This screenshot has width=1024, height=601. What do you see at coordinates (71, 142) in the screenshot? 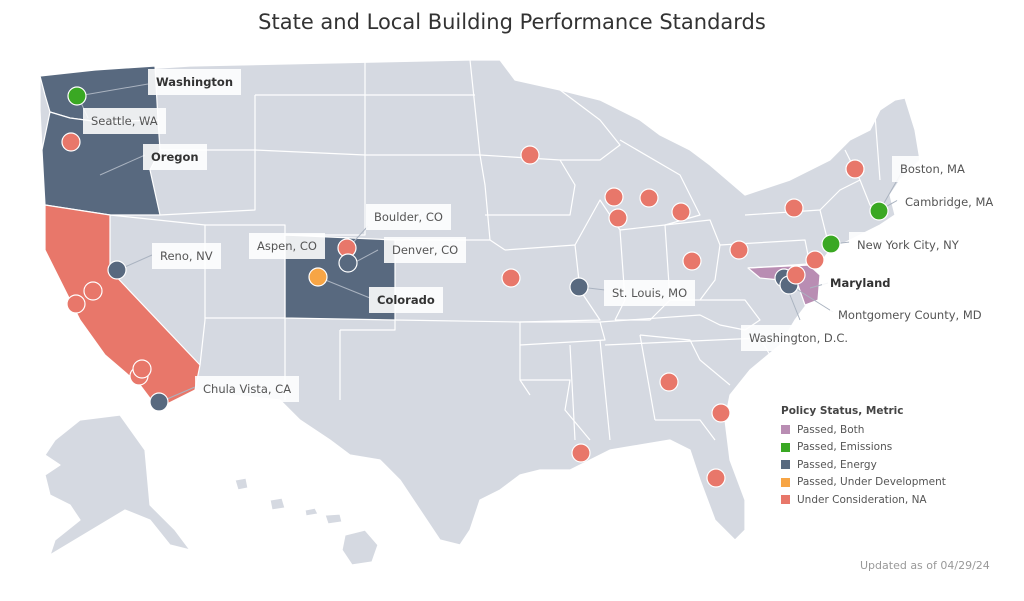
I see `city-marker-portland-or` at bounding box center [71, 142].